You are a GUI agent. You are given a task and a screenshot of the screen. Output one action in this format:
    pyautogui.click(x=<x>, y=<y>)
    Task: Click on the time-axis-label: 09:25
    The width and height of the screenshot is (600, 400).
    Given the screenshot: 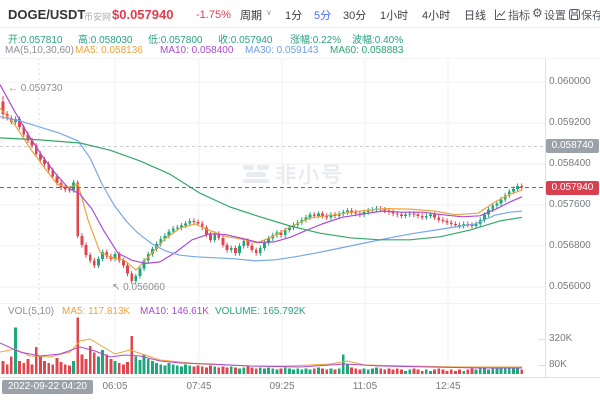 What is the action you would take?
    pyautogui.click(x=282, y=386)
    